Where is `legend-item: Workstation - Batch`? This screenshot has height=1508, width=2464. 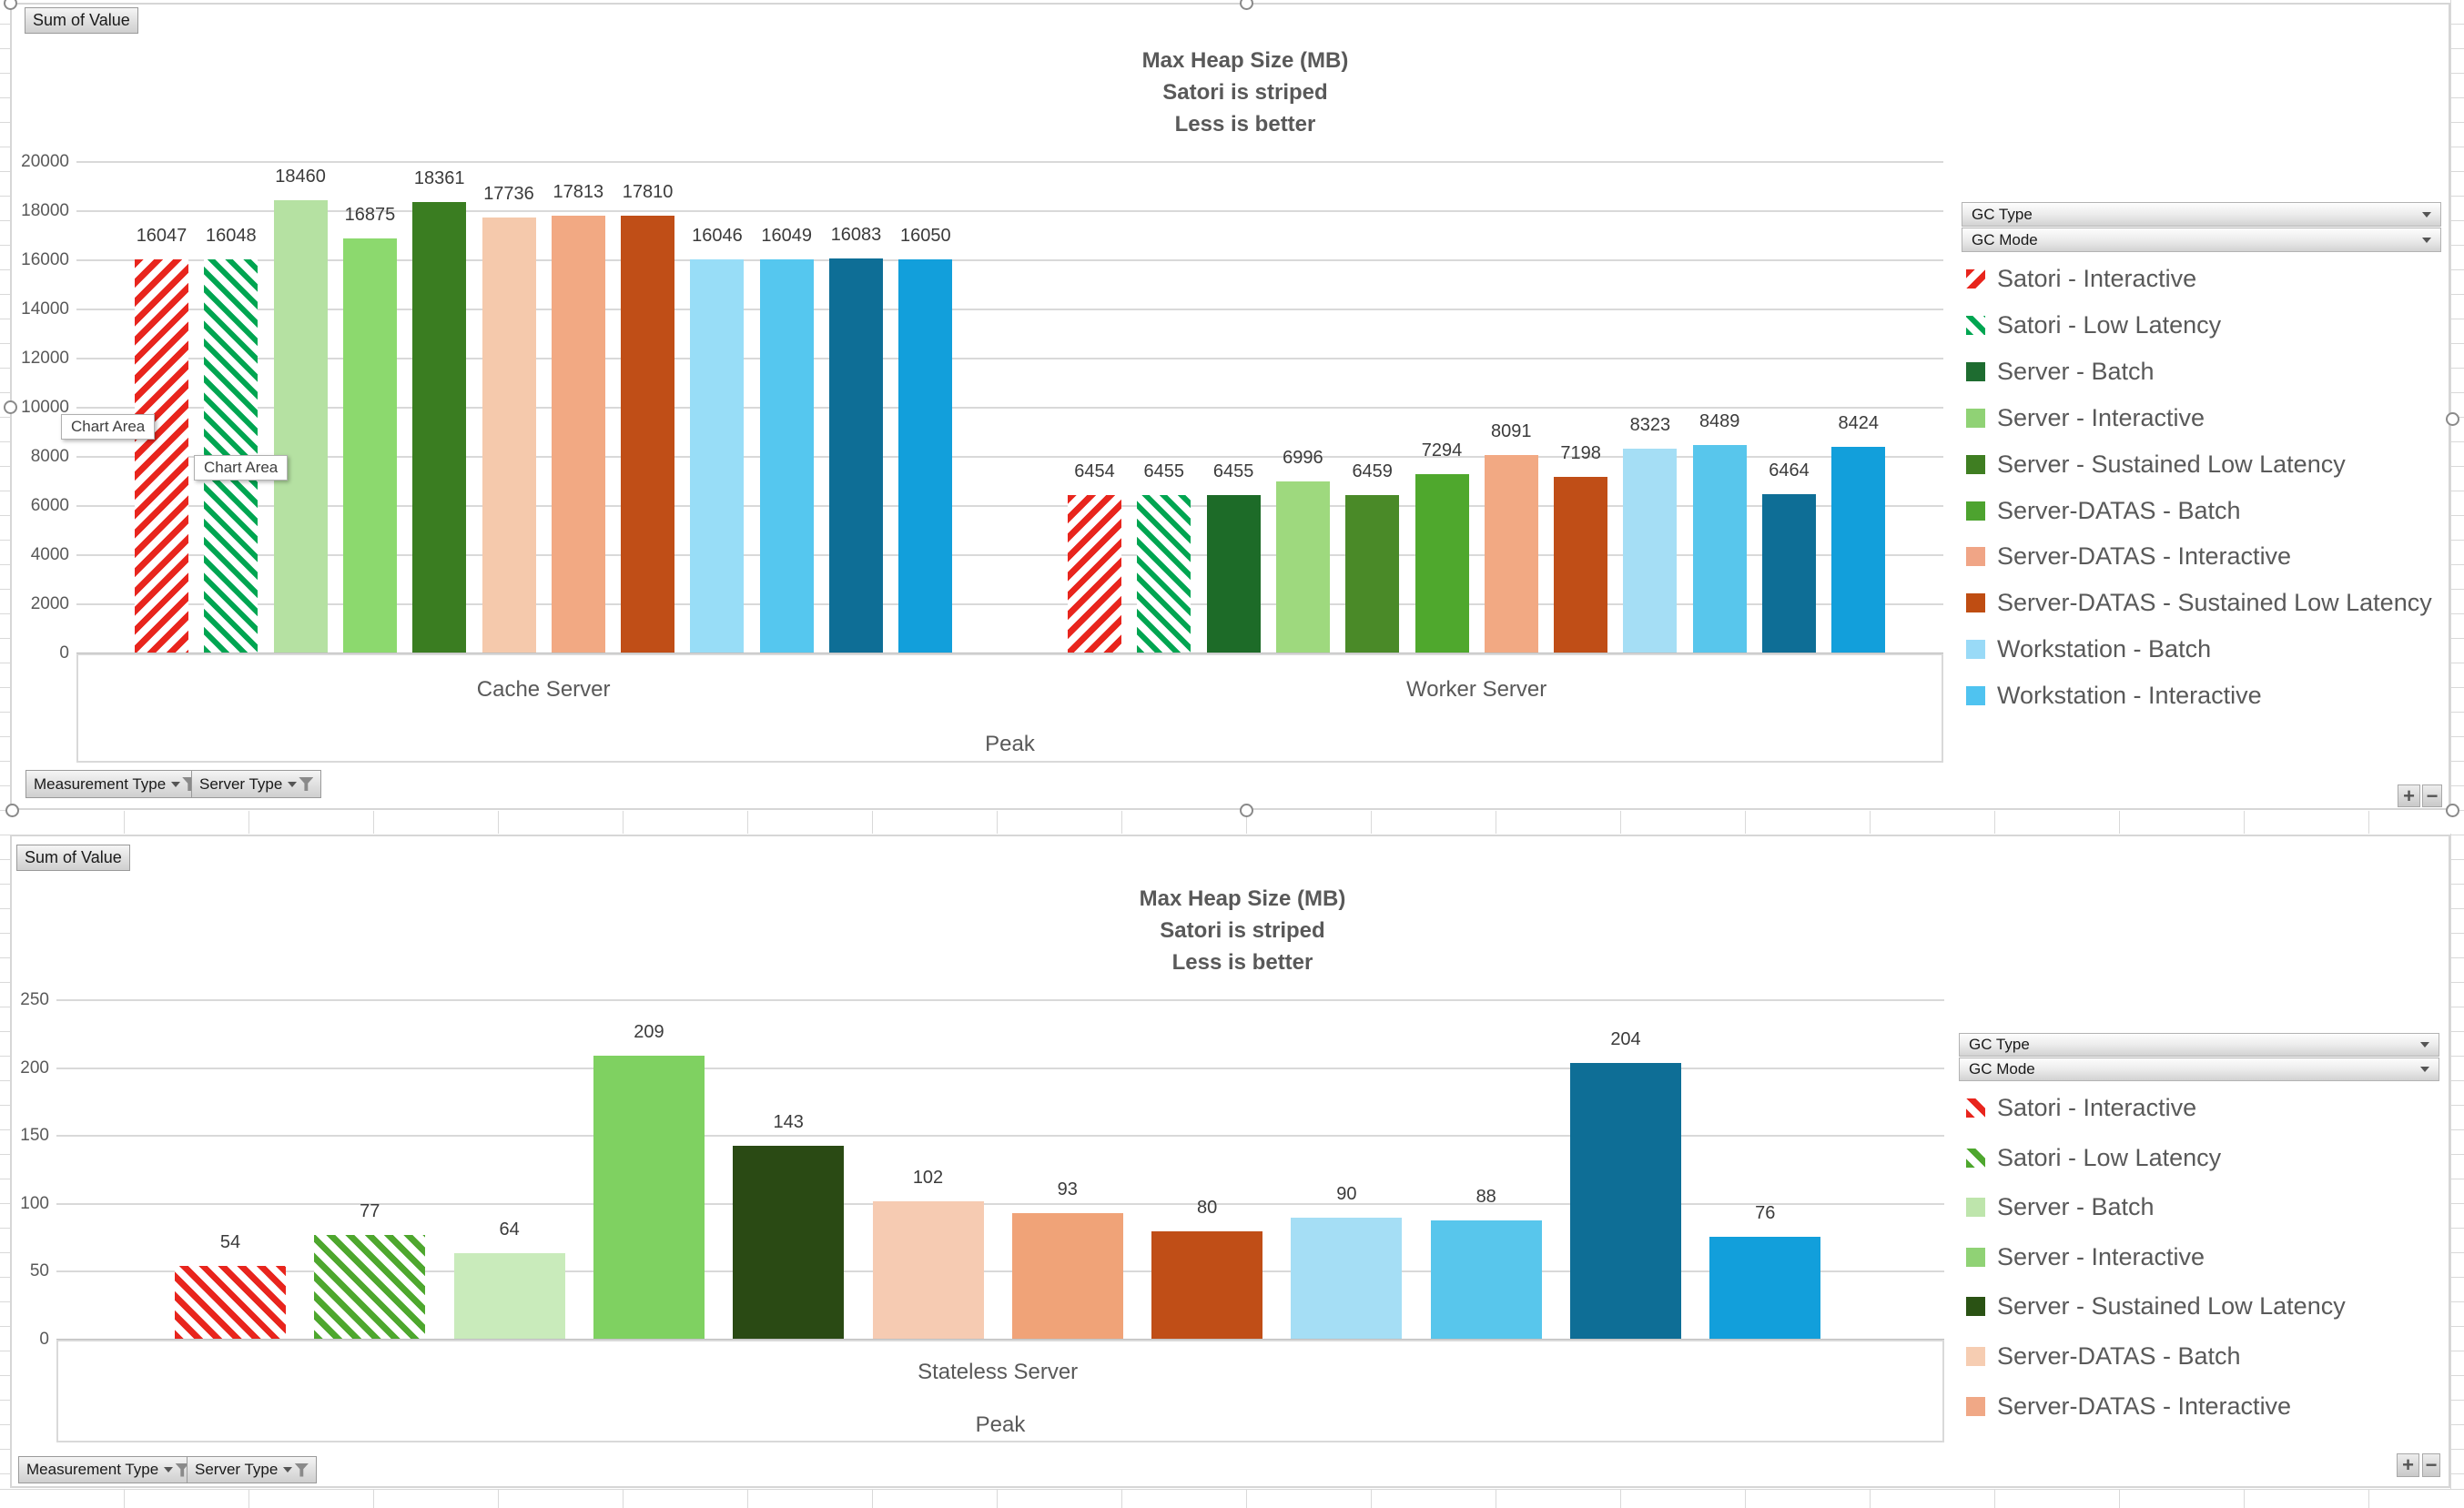 legend-item: Workstation - Batch is located at coordinates (2088, 649).